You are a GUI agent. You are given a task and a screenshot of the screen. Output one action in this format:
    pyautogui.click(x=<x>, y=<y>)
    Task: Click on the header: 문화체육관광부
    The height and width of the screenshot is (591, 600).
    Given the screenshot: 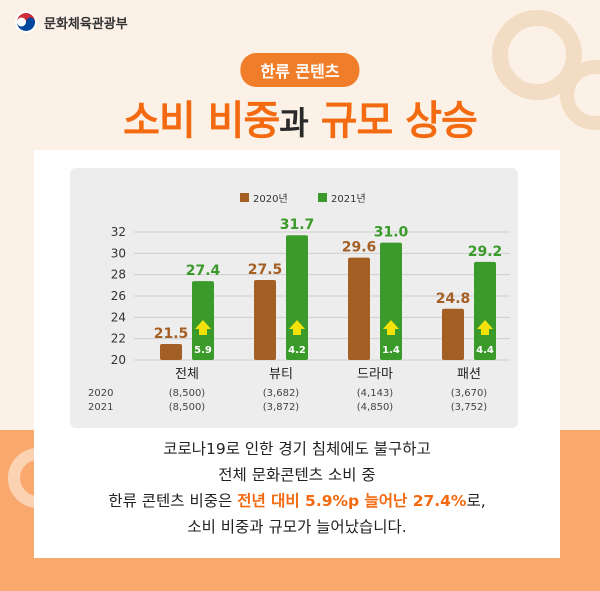 What is the action you would take?
    pyautogui.click(x=71, y=22)
    